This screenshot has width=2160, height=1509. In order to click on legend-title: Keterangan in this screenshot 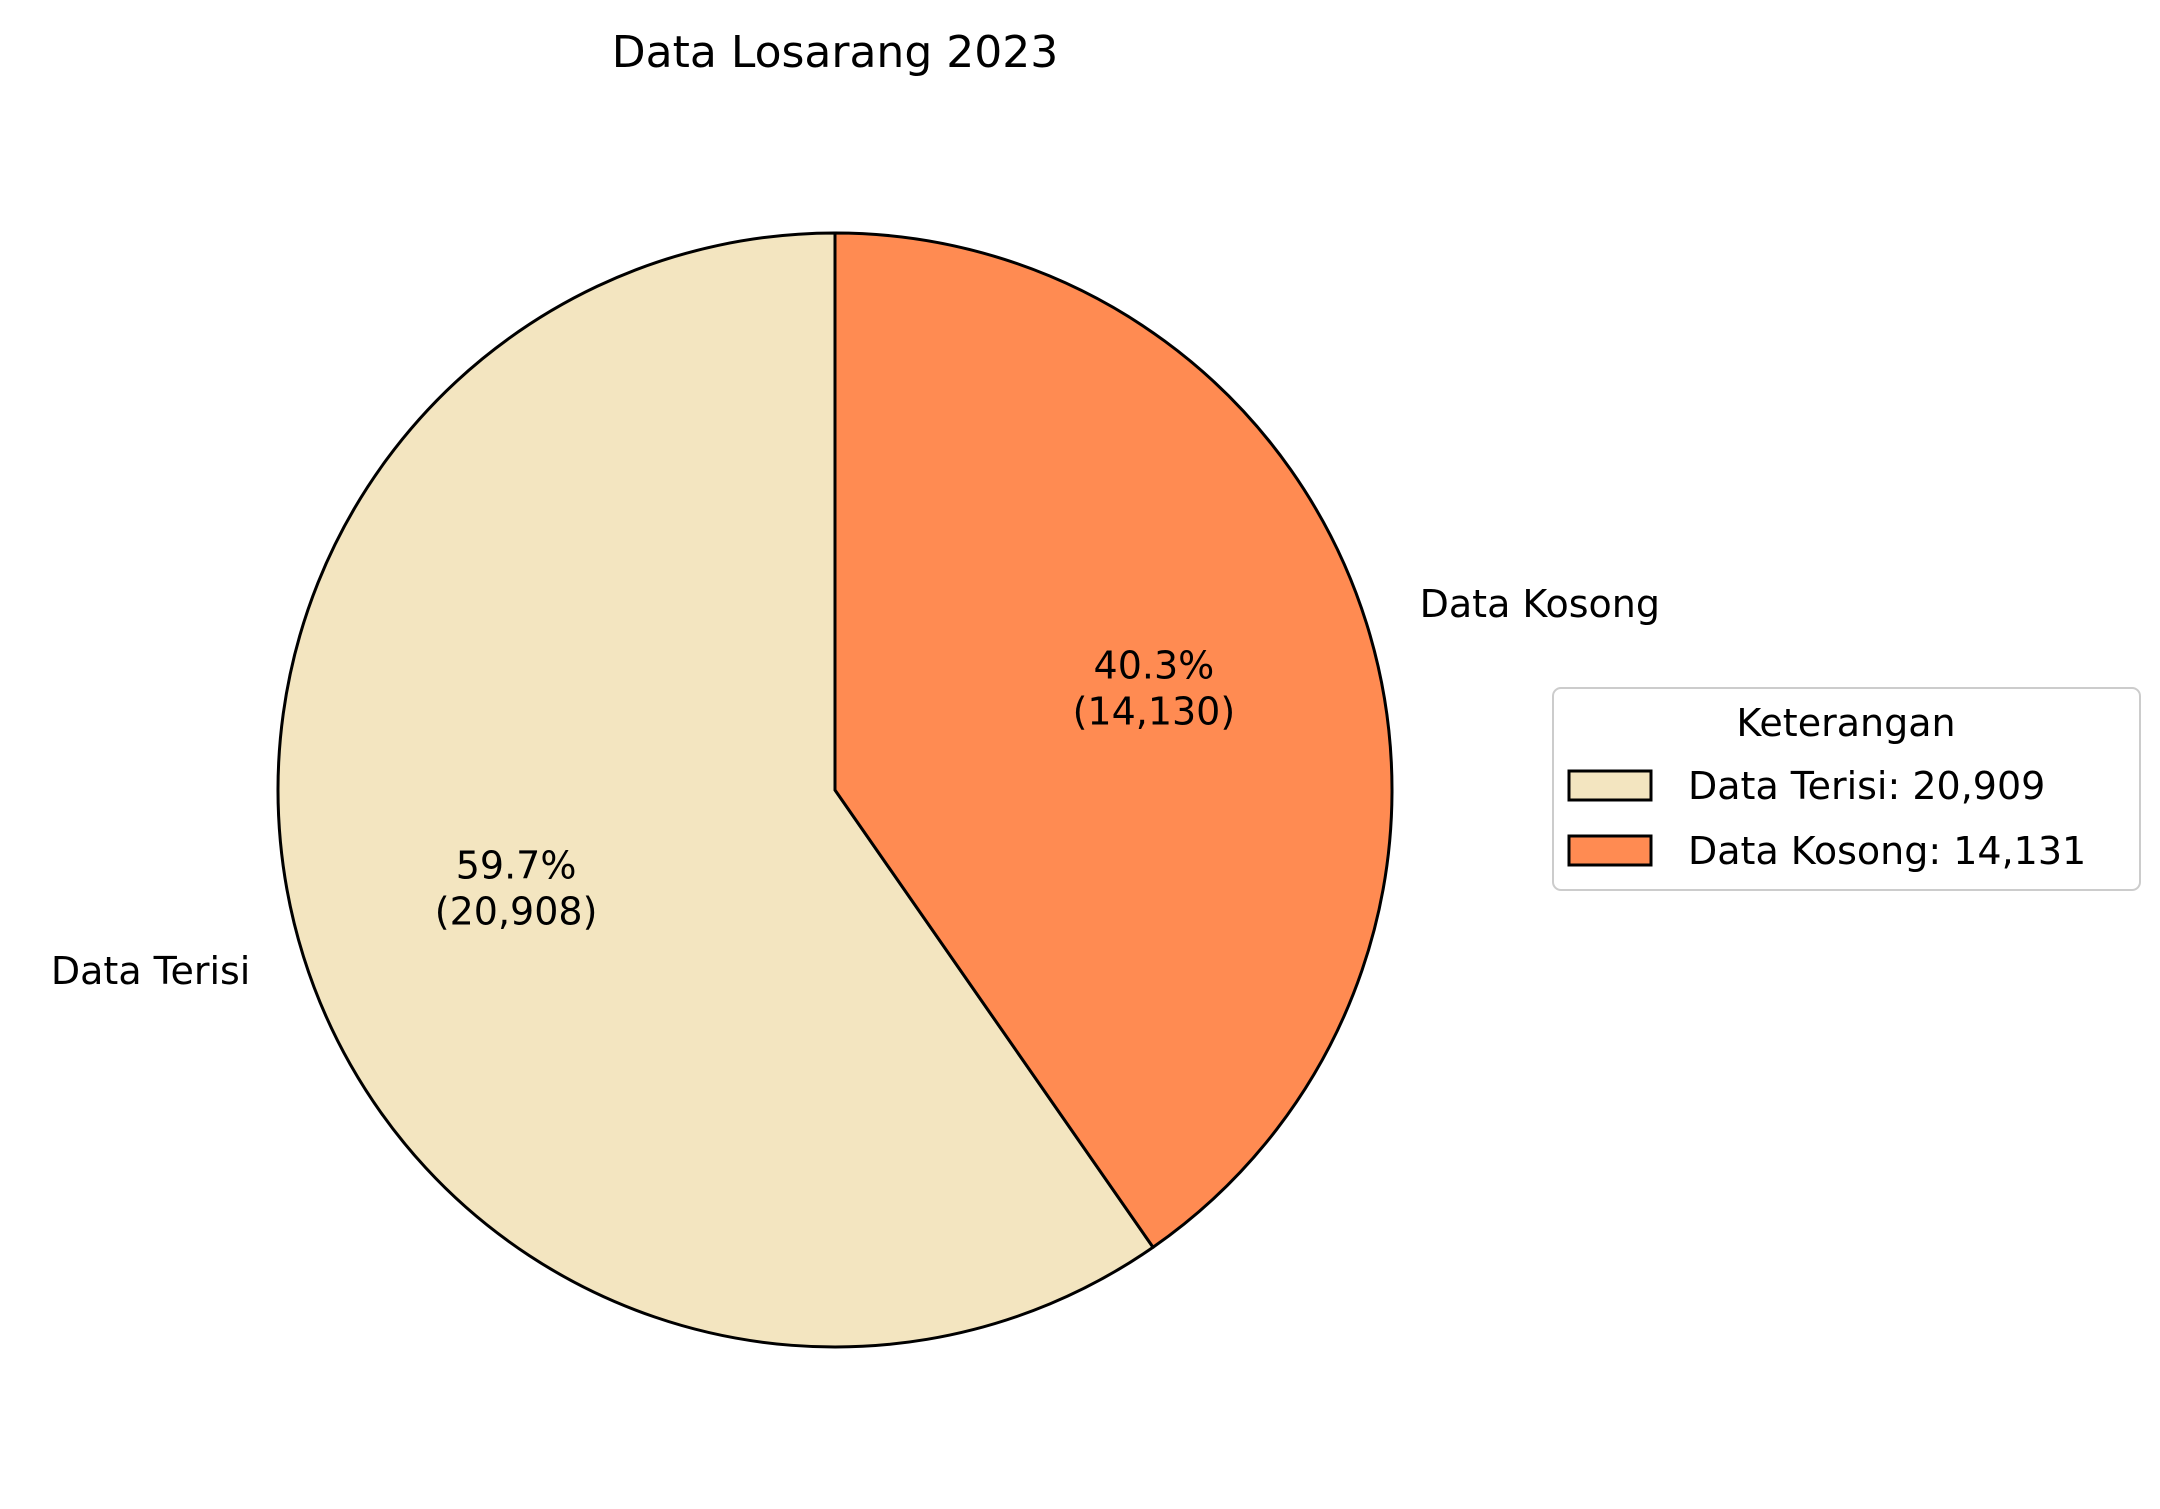, I will do `click(1845, 723)`.